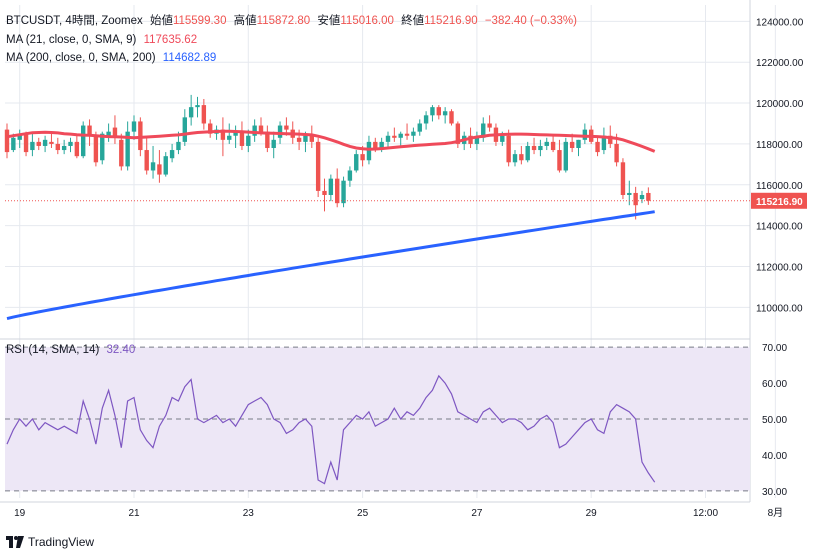 The width and height of the screenshot is (817, 560). I want to click on rsi-tick-label: 70.00, so click(774, 348).